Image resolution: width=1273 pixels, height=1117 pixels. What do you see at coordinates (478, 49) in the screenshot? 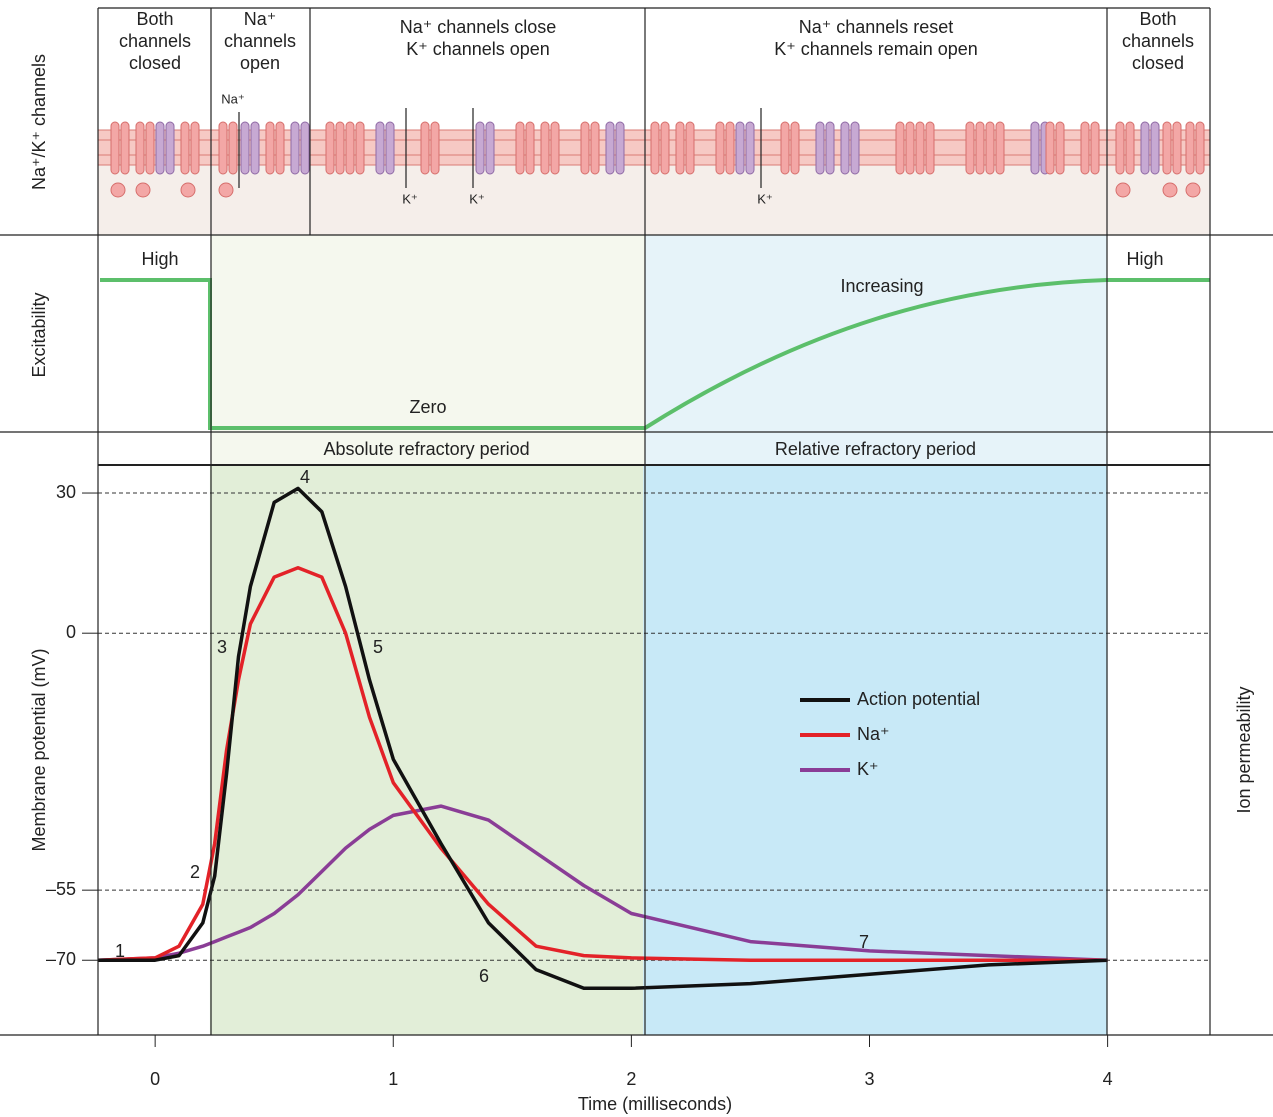
I see `phase-label: K⁺ channels open` at bounding box center [478, 49].